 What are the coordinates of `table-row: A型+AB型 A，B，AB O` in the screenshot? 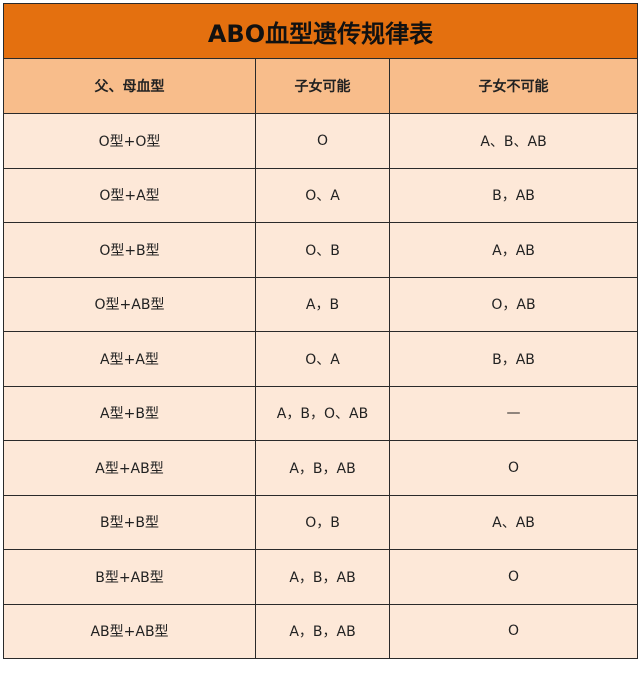 It's located at (321, 468).